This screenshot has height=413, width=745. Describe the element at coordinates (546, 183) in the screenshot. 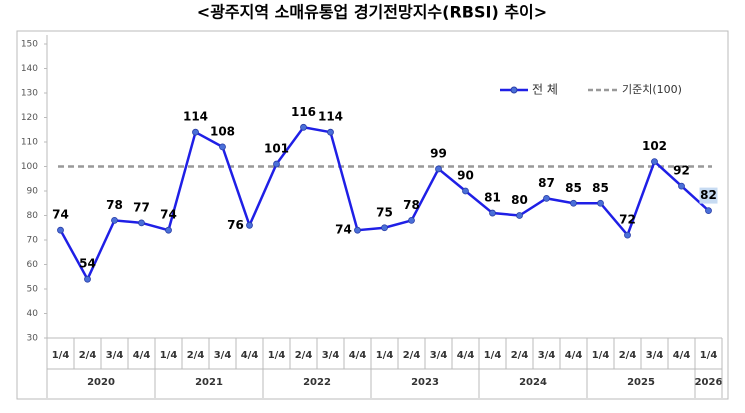

I see `value-label: 87` at that location.